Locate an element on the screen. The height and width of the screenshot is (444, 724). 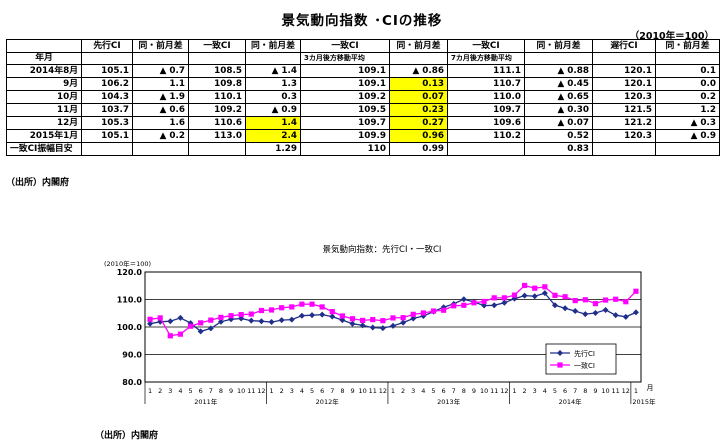
x-tick-label: 1 is located at coordinates (393, 391).